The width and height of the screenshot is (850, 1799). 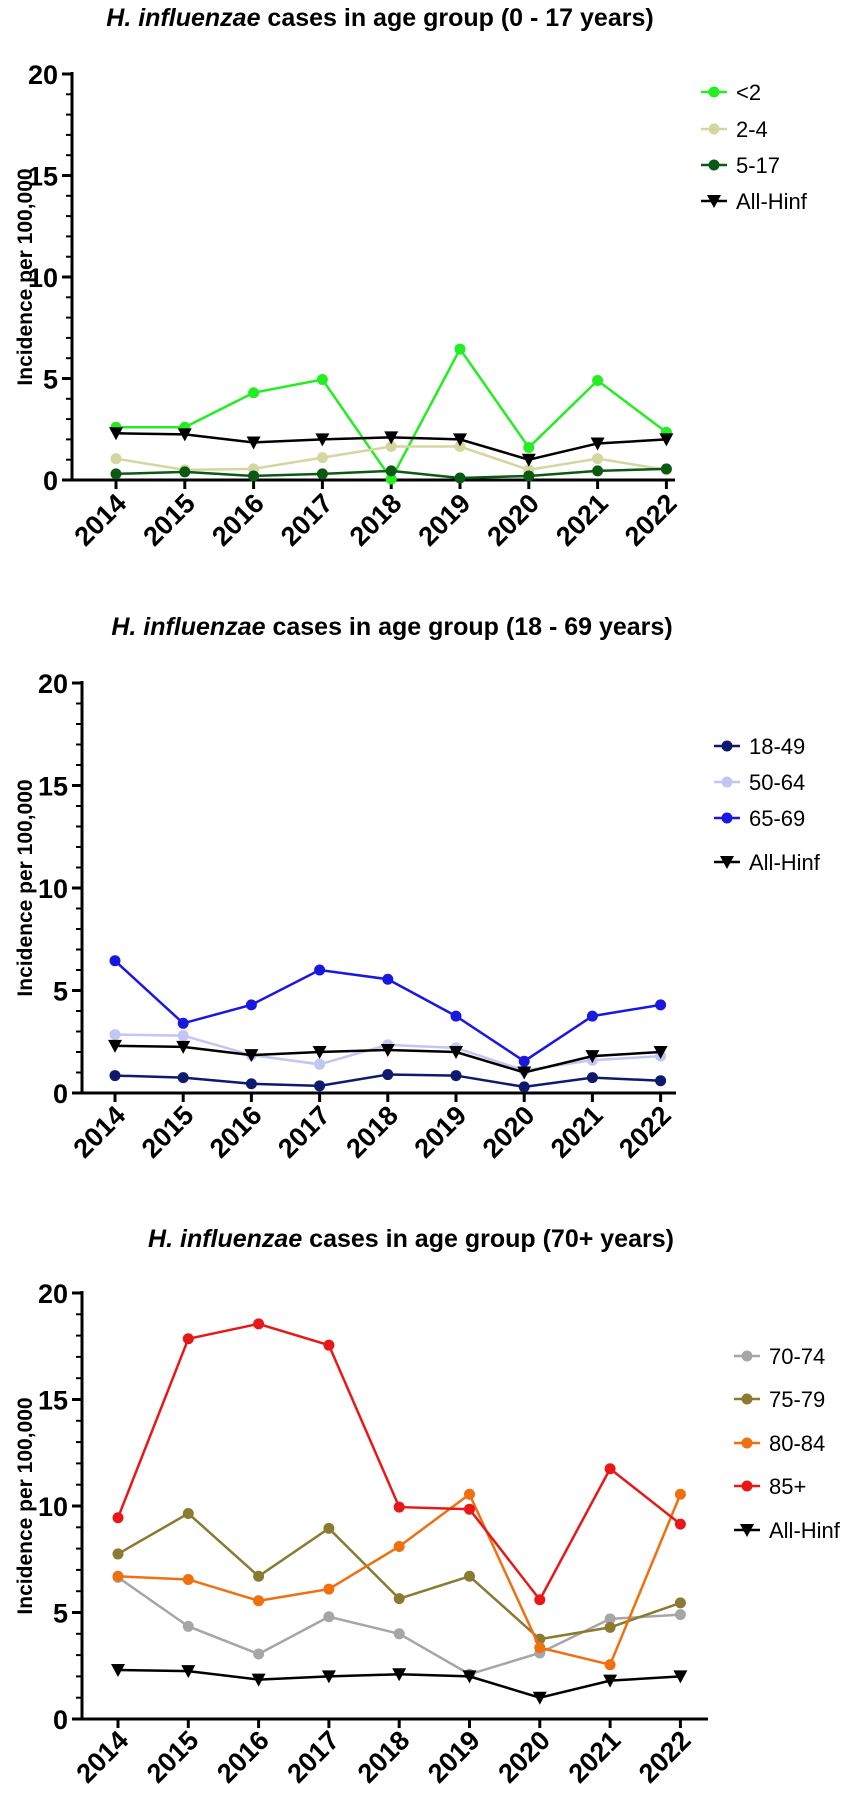 I want to click on legend-item: <2, so click(x=731, y=92).